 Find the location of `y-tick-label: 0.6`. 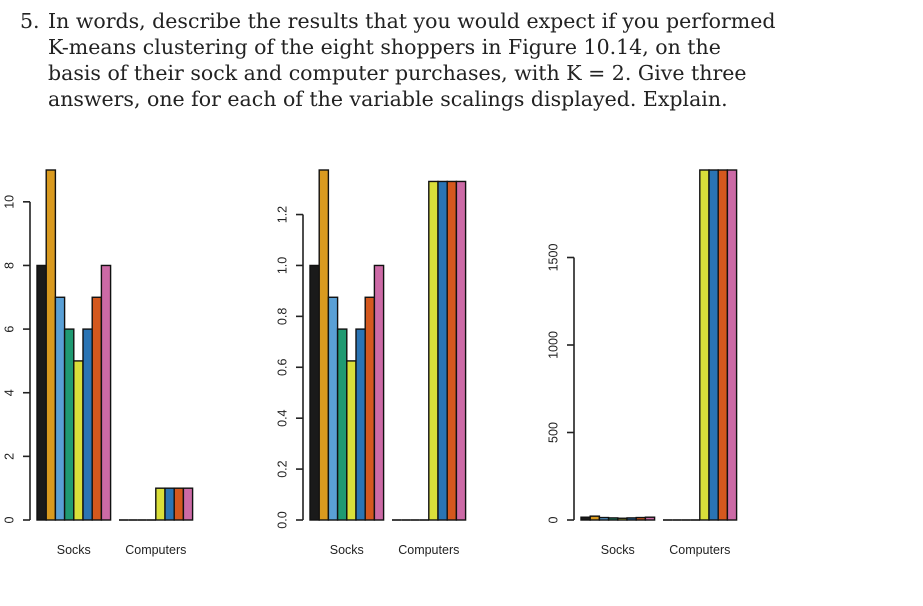

y-tick-label: 0.6 is located at coordinates (282, 367).